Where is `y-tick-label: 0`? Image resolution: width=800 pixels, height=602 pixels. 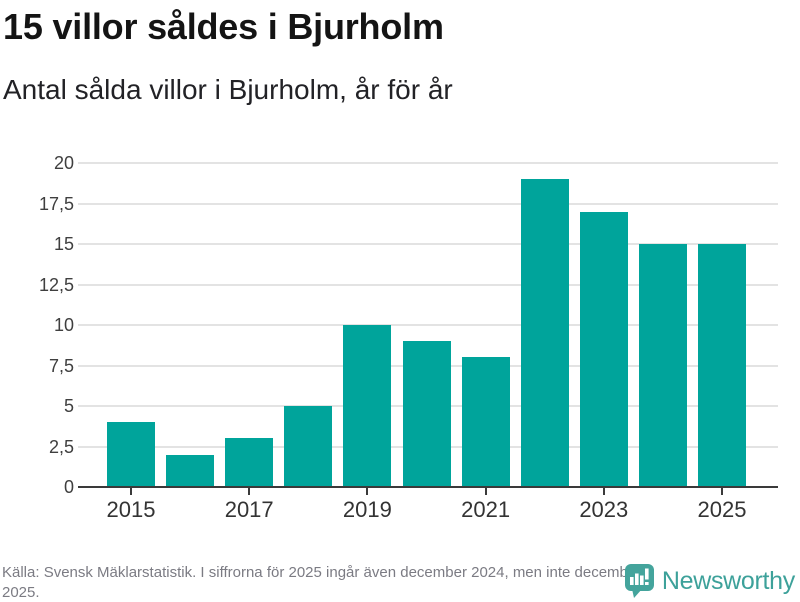 y-tick-label: 0 is located at coordinates (68, 487).